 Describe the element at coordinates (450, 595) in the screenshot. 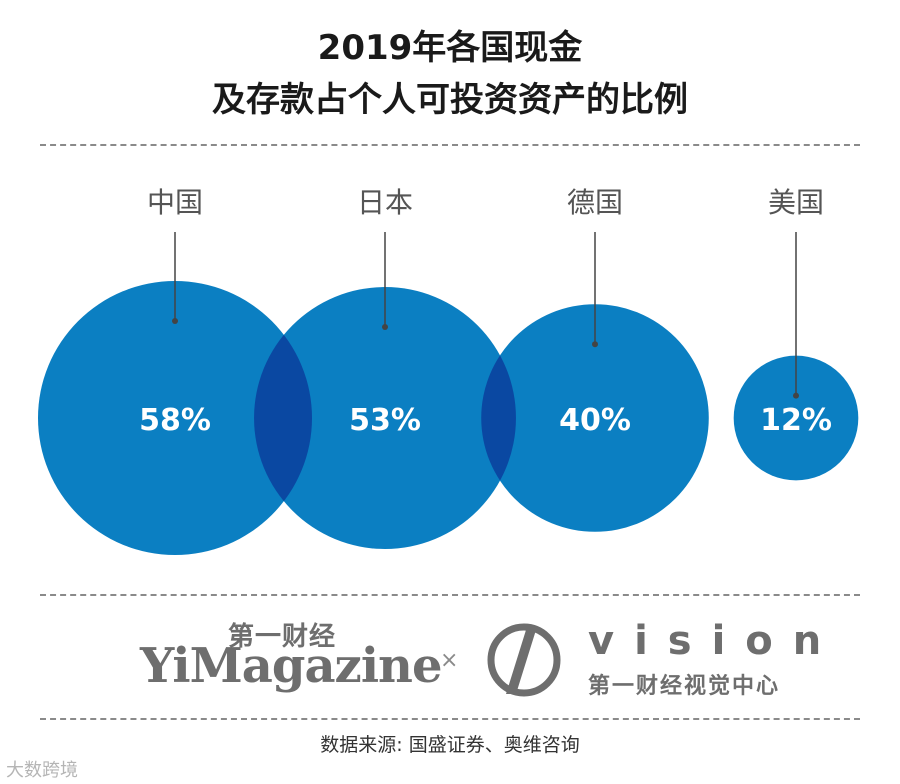

I see `middle-divider` at that location.